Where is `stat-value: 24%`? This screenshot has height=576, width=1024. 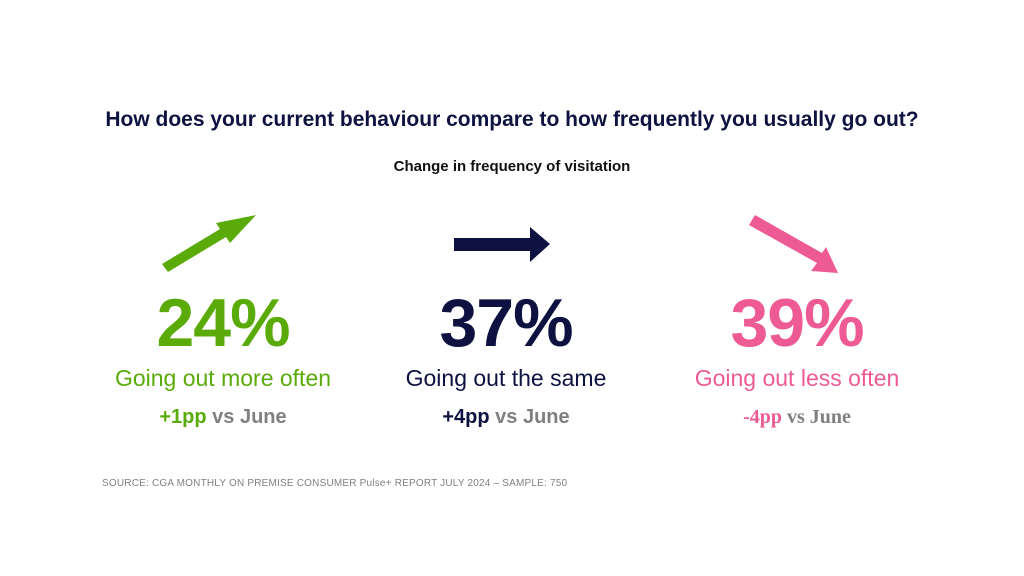 stat-value: 24% is located at coordinates (223, 323).